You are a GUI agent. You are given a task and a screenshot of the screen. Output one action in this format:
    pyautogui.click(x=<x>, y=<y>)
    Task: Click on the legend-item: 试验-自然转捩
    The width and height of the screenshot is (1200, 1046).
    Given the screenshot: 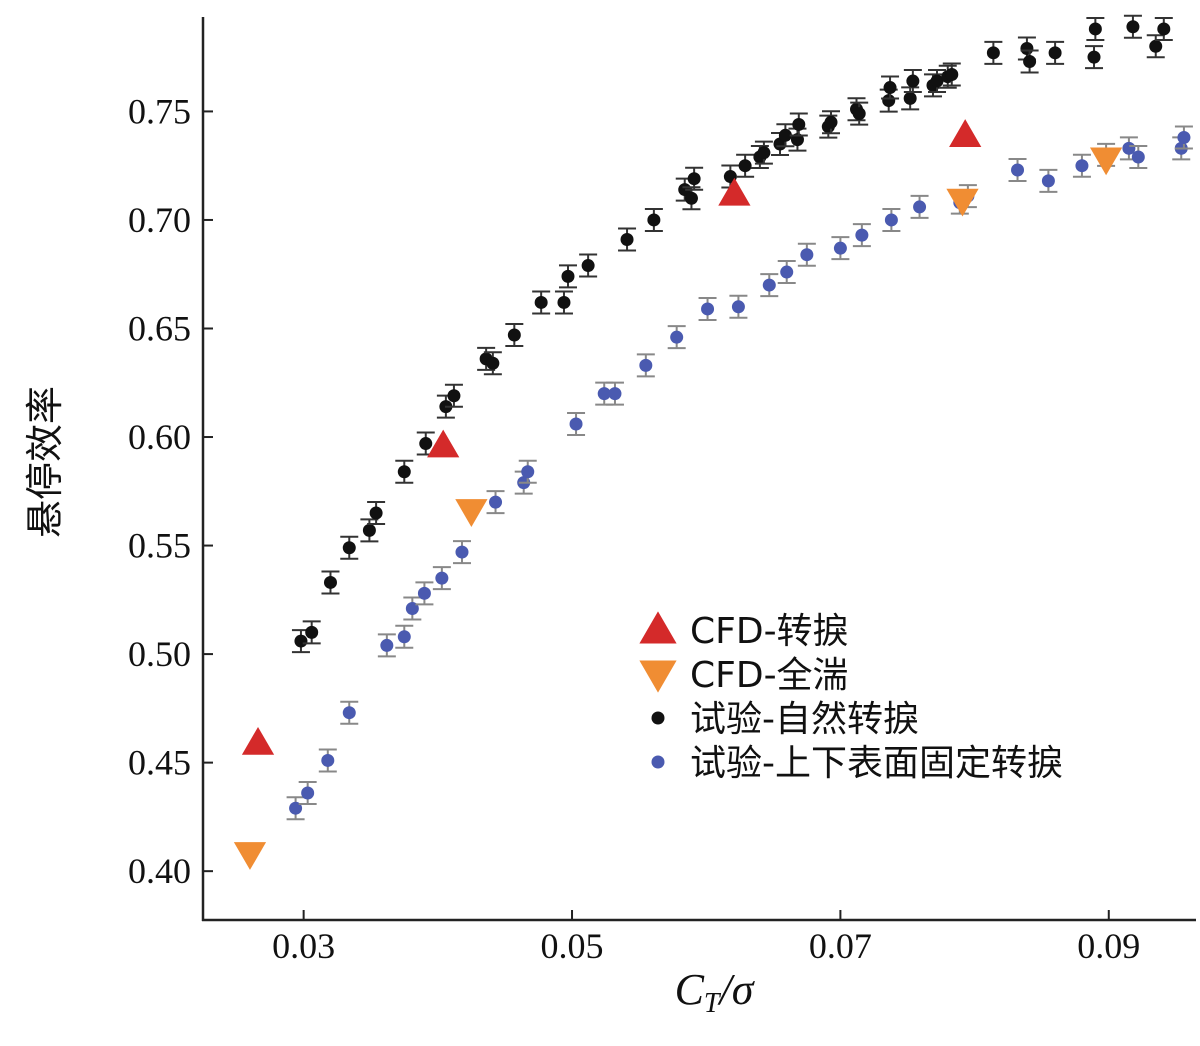 What is the action you would take?
    pyautogui.click(x=785, y=719)
    